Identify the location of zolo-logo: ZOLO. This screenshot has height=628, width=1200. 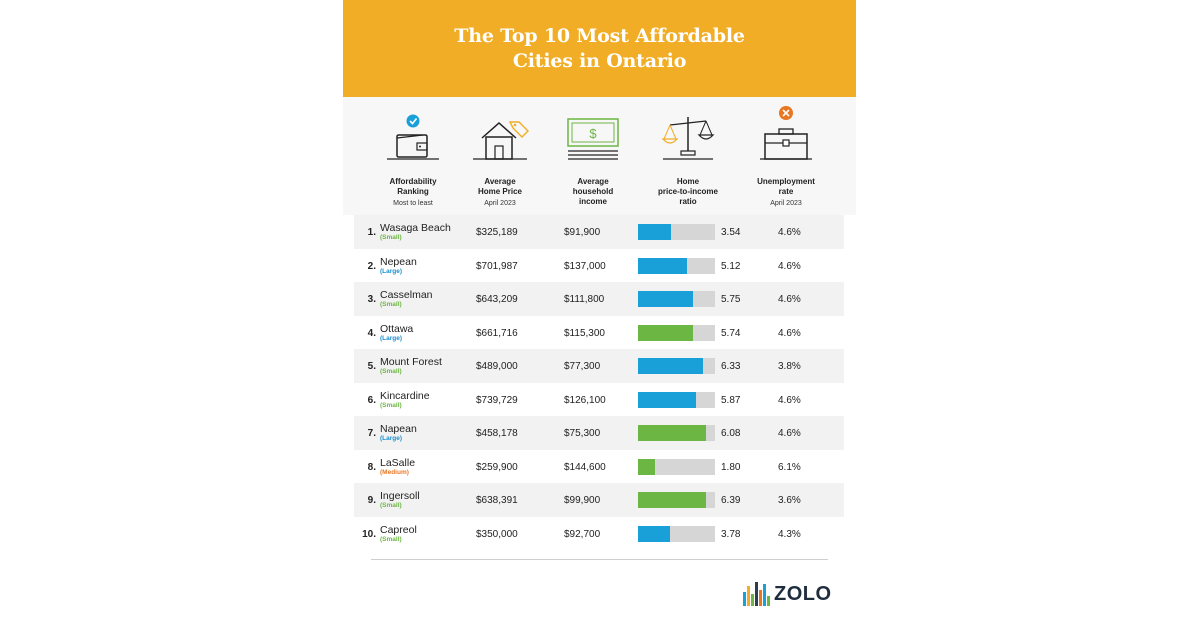
(788, 595).